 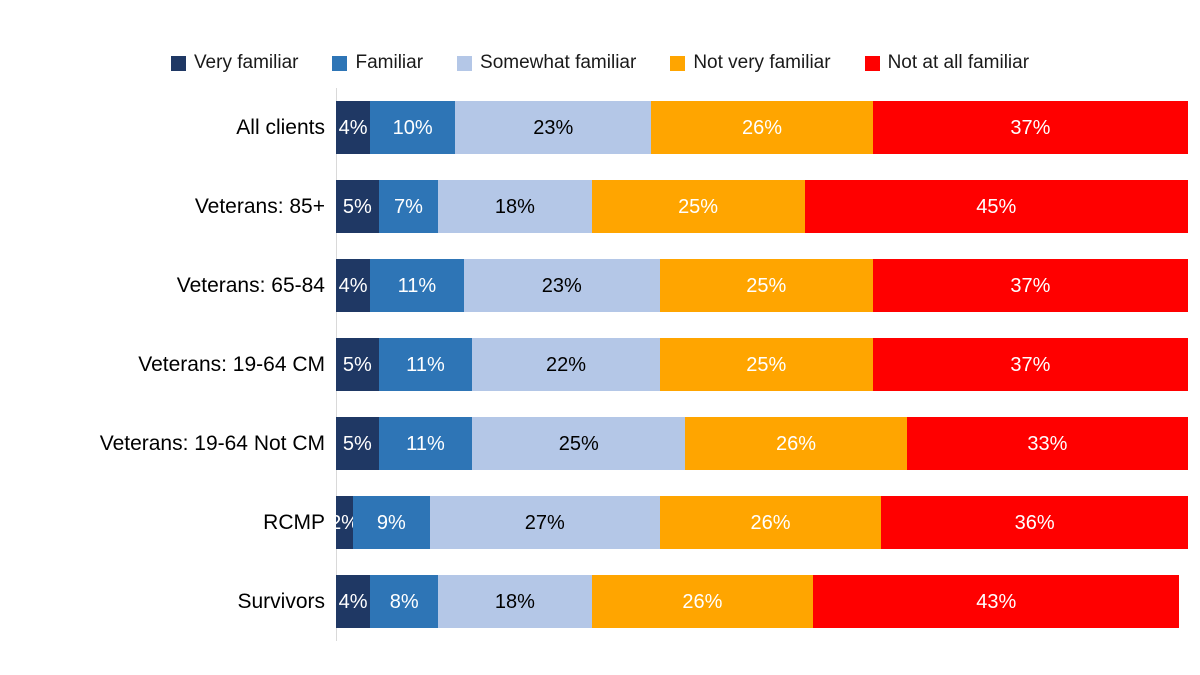 I want to click on bar-value-label: 8%, so click(x=404, y=601).